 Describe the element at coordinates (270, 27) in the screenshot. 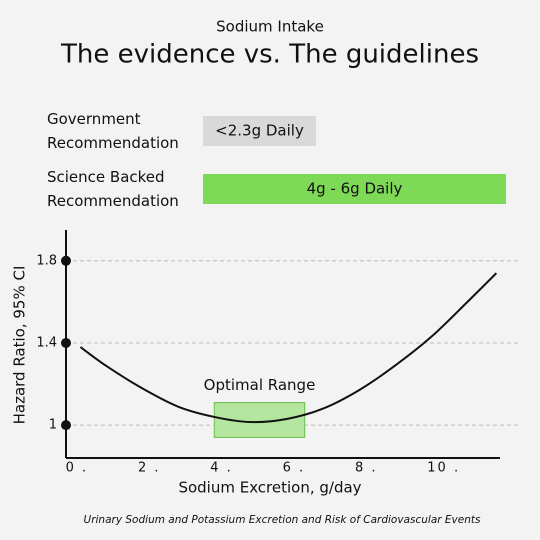

I see `subtitle: Sodium Intake` at that location.